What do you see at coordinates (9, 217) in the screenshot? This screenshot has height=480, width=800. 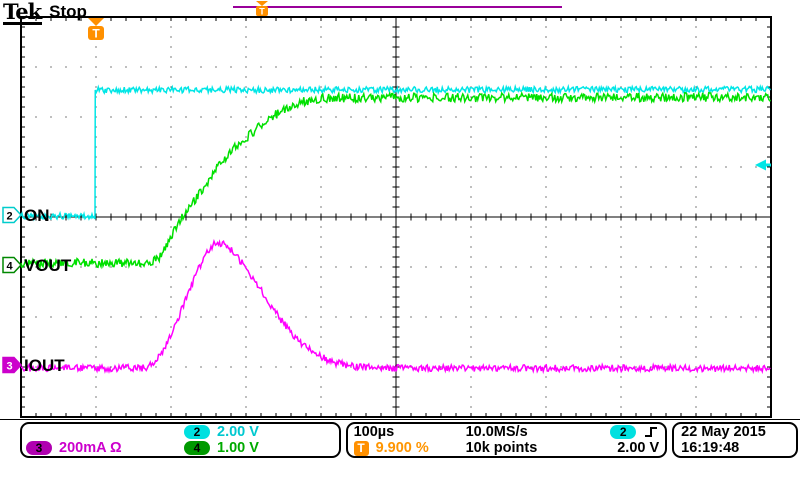 I see `svg-text: 2` at bounding box center [9, 217].